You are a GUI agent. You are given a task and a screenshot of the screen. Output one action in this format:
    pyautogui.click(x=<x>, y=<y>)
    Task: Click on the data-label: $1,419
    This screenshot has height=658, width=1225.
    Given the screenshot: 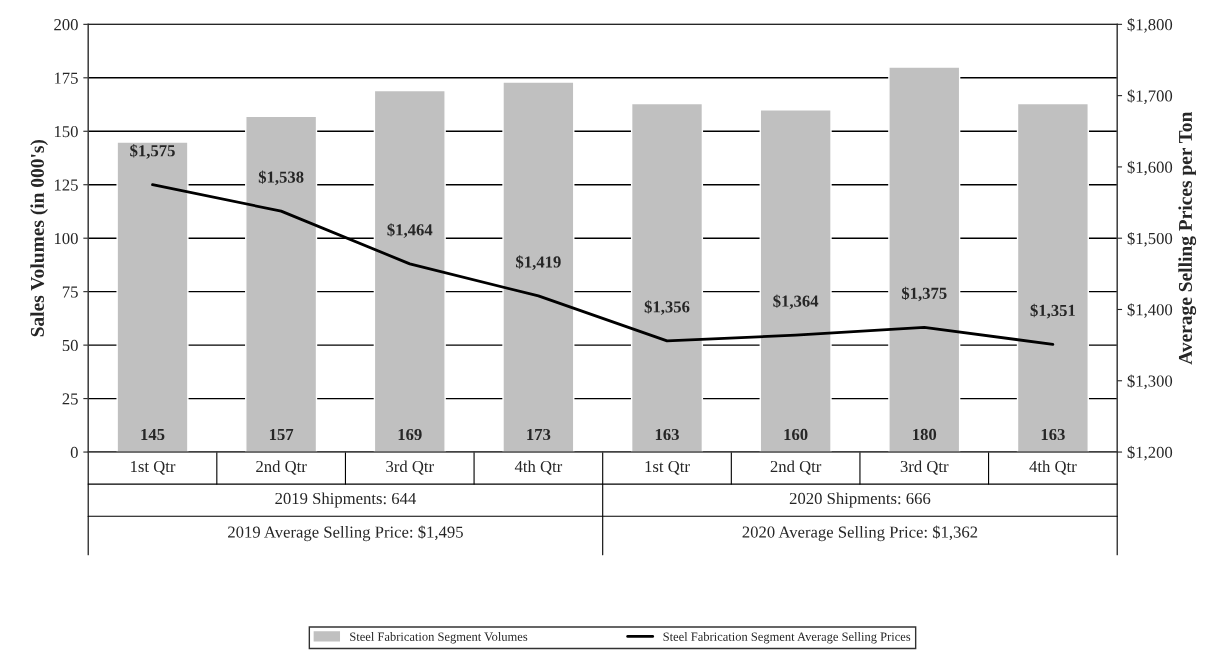 What is the action you would take?
    pyautogui.click(x=538, y=262)
    